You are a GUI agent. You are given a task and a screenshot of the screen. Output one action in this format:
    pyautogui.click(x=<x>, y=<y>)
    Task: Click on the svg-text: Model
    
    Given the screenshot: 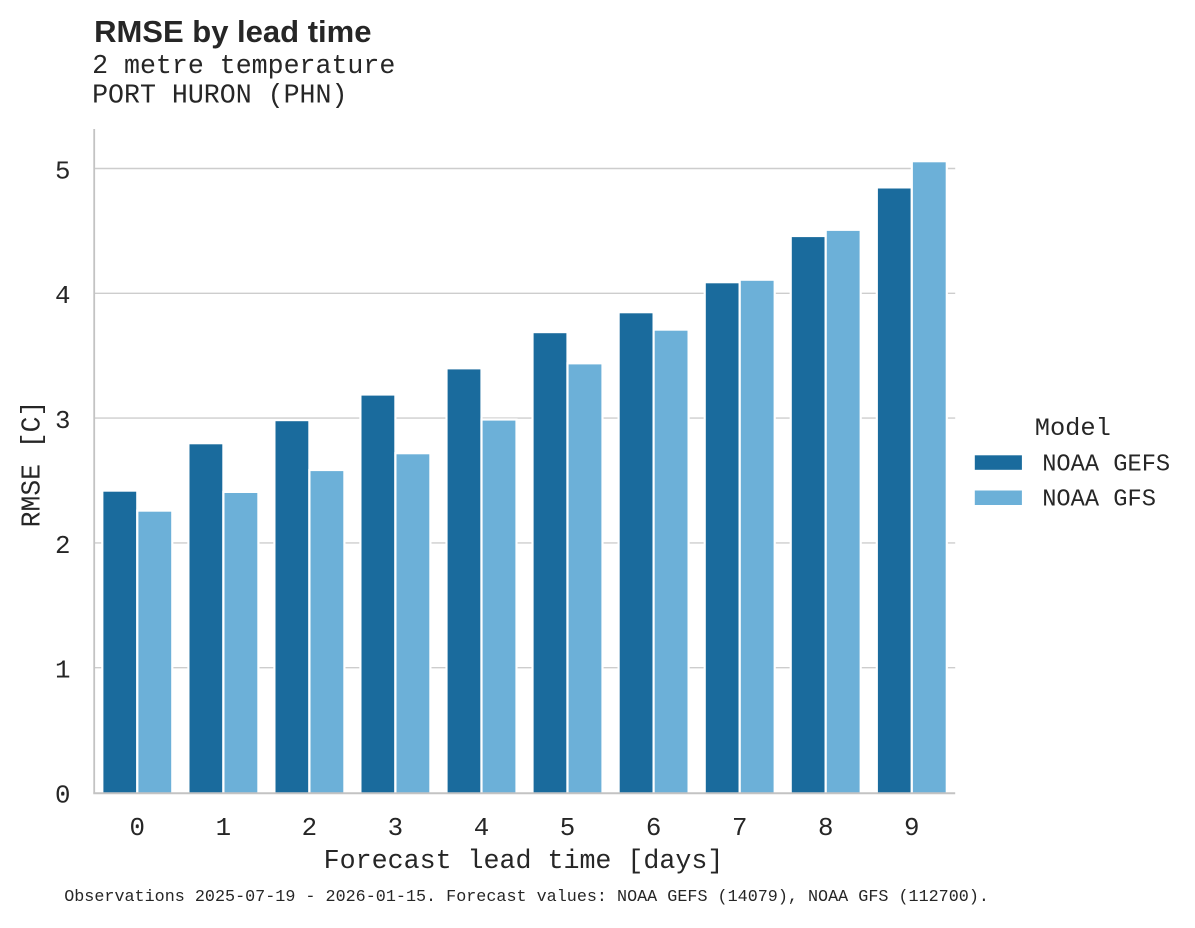 What is the action you would take?
    pyautogui.click(x=1073, y=428)
    